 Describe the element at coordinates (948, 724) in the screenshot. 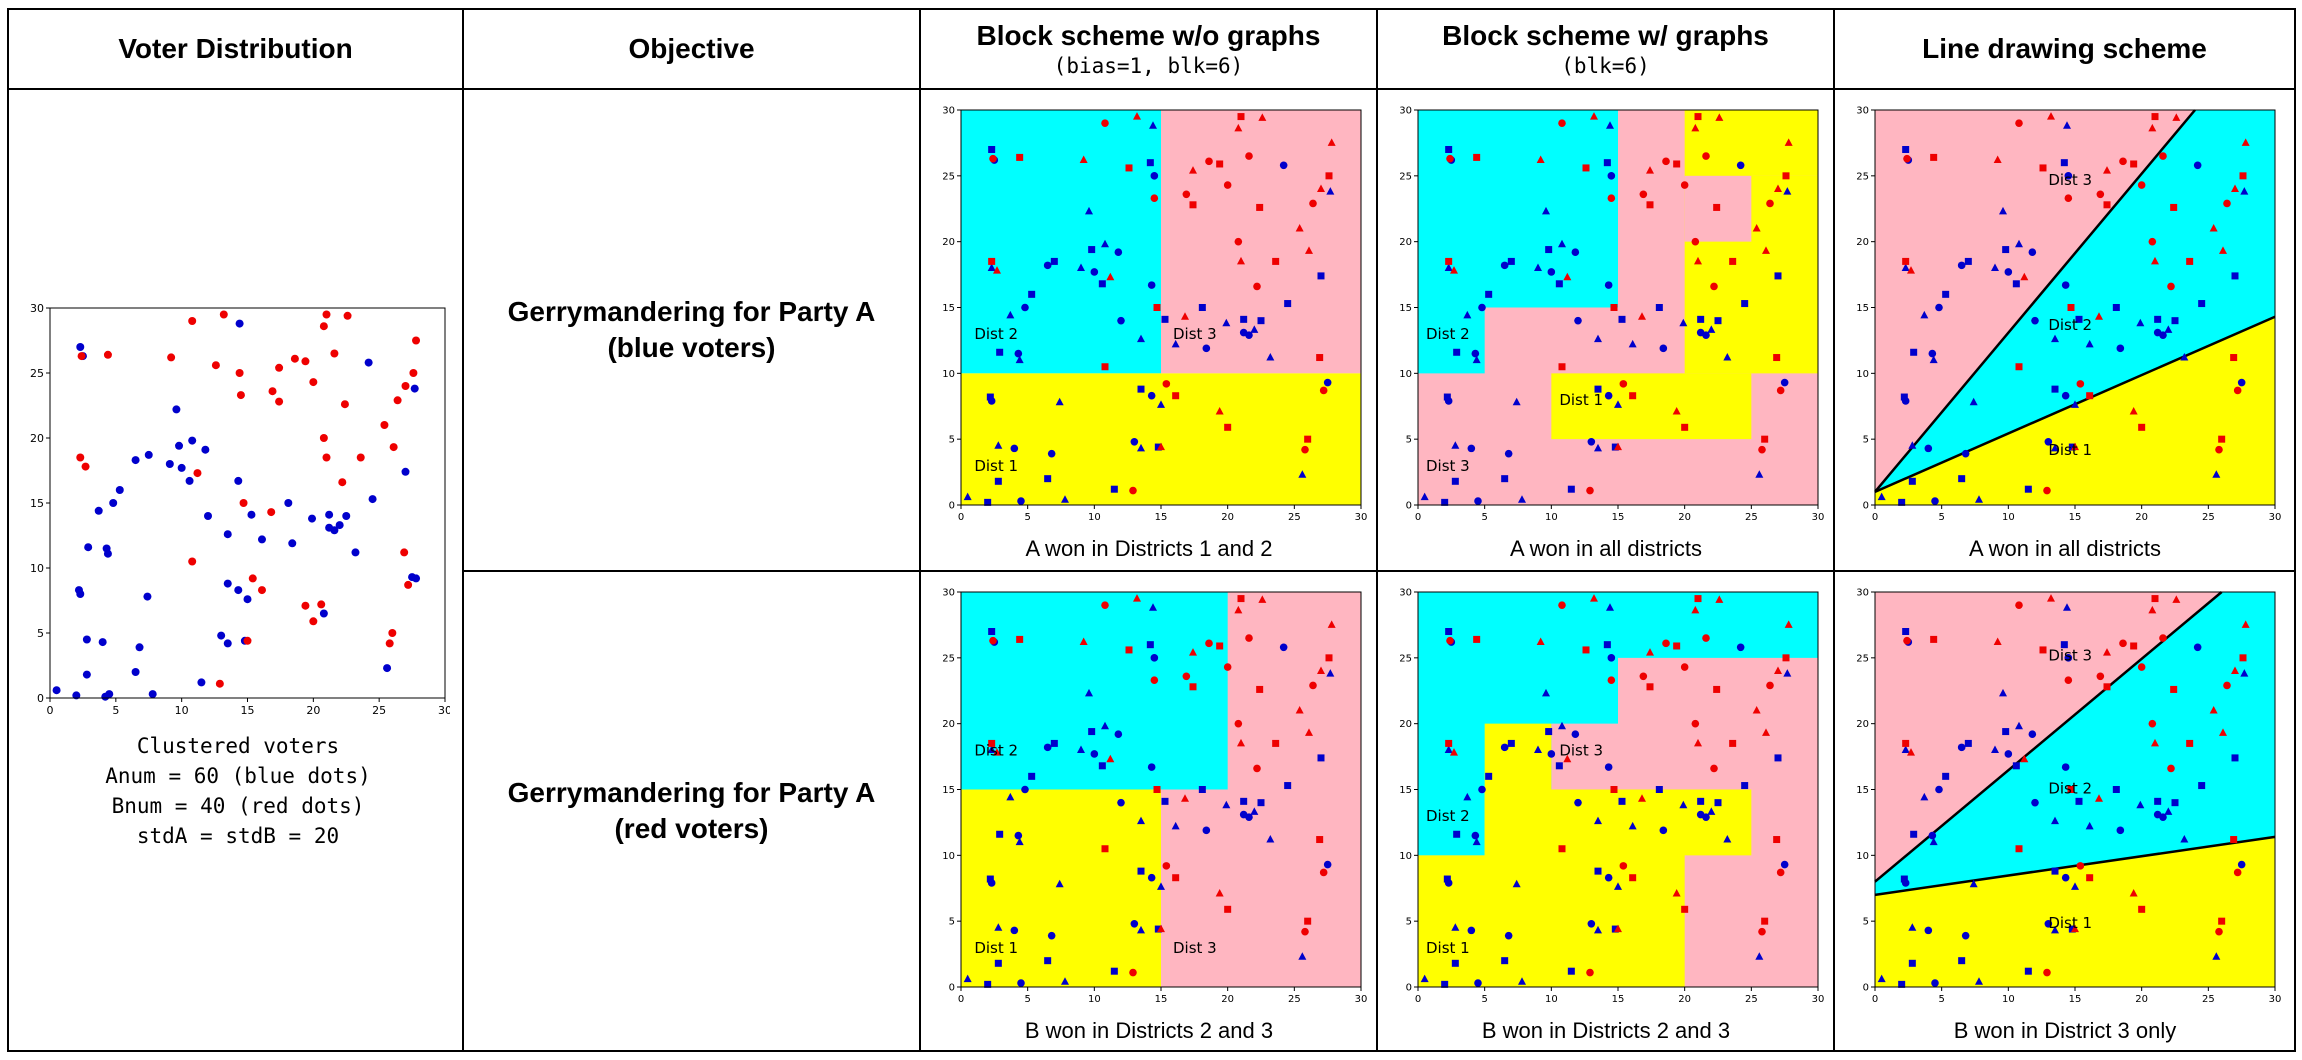

I see `y-tick-label: 20` at that location.